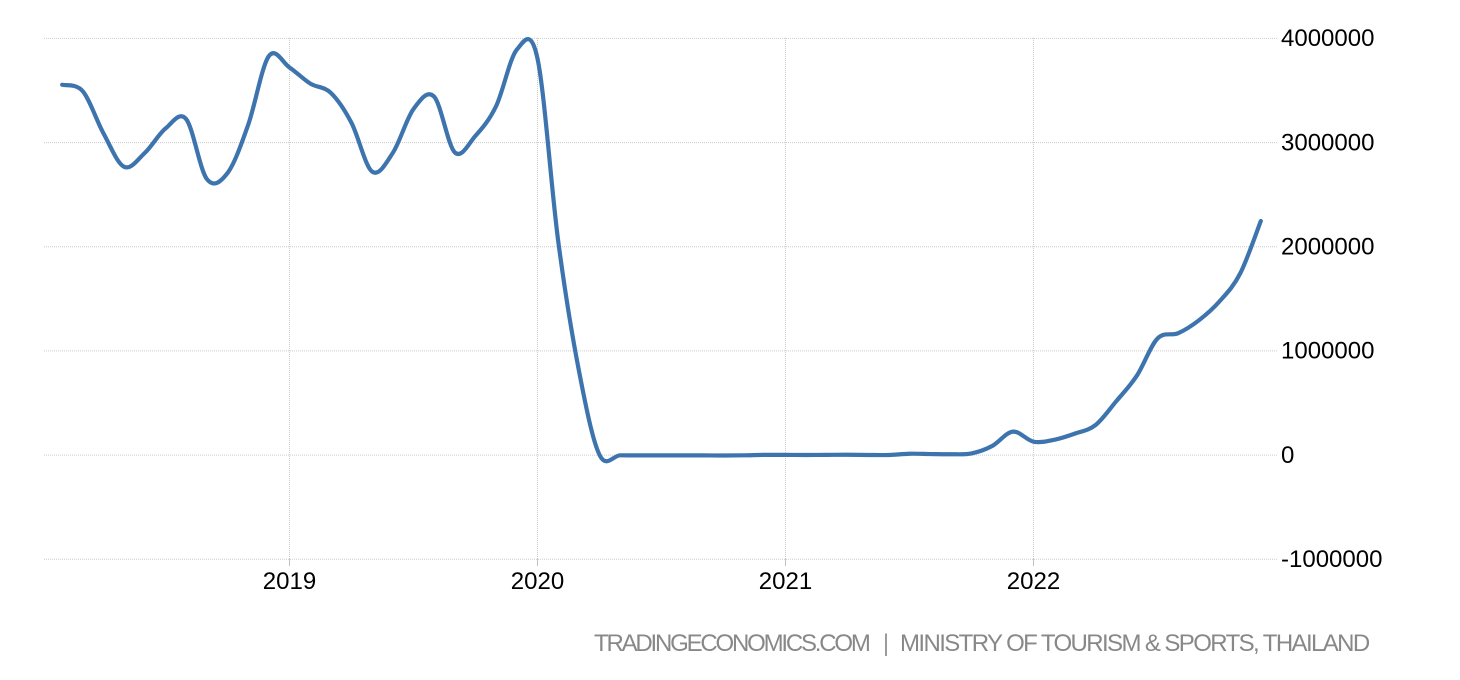  Describe the element at coordinates (289, 581) in the screenshot. I see `svg-text: 2019` at that location.